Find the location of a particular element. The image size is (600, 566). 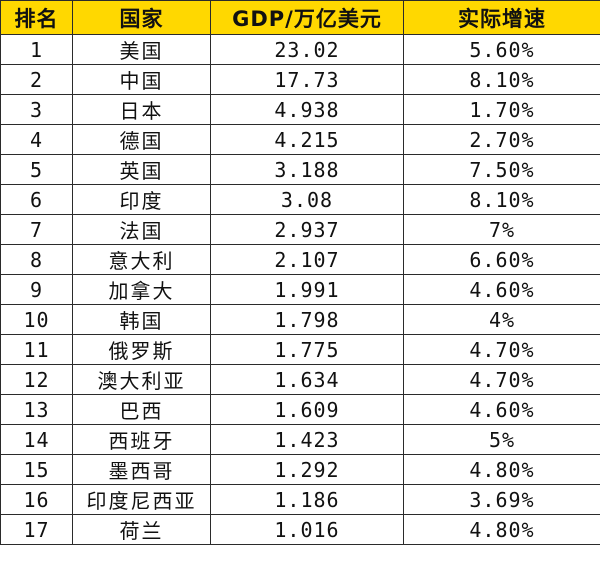

country-cell: 澳大利亚 is located at coordinates (141, 379).